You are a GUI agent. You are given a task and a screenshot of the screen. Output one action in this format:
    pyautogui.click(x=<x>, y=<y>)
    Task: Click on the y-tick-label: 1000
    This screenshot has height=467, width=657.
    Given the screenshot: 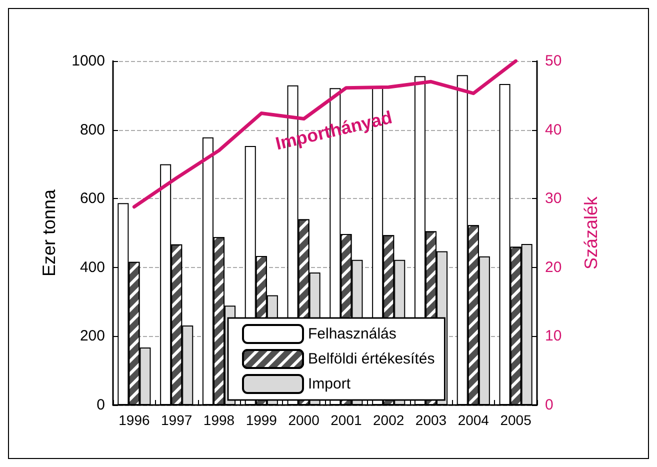 What is the action you would take?
    pyautogui.click(x=88, y=61)
    